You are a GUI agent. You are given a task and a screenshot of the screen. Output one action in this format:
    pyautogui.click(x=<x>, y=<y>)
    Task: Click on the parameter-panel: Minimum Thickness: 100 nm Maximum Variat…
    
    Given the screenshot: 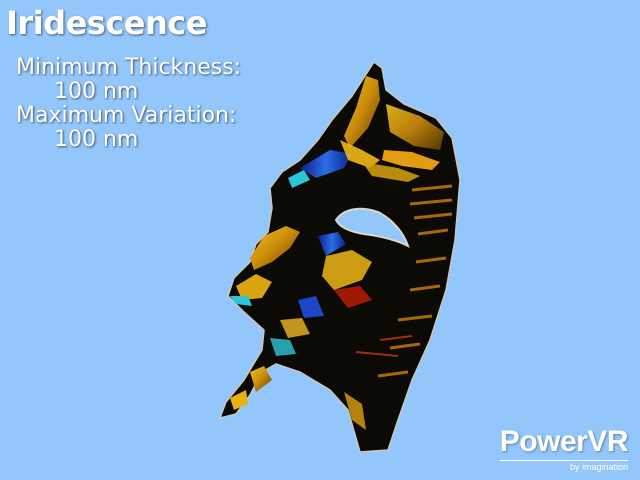 What is the action you would take?
    pyautogui.click(x=128, y=104)
    